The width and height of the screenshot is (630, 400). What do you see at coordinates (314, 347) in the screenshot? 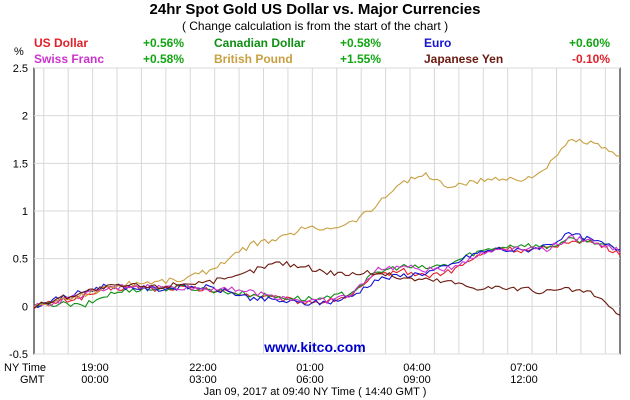
I see `watermark: www.kitco.com` at bounding box center [314, 347].